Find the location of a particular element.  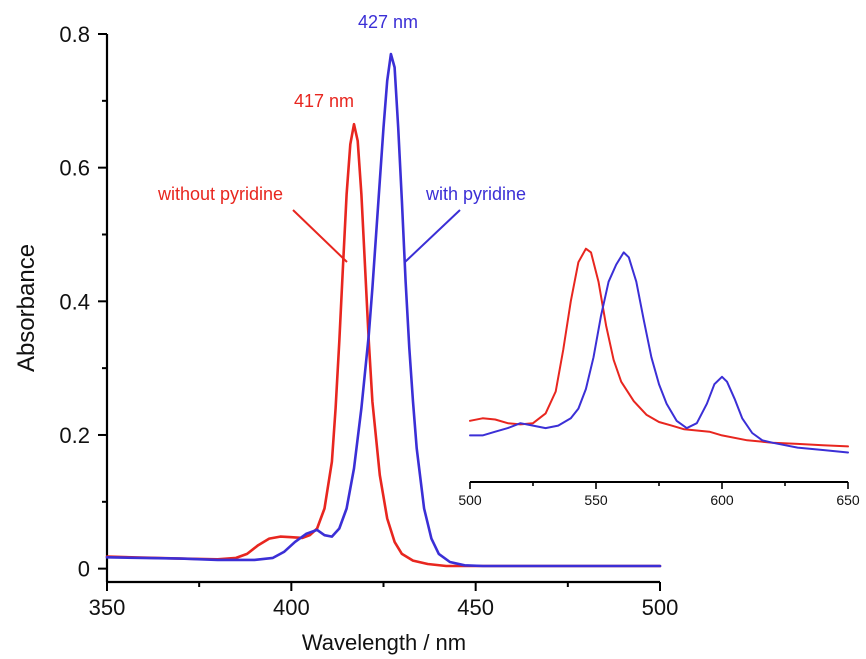

x-tick-label: 450 is located at coordinates (475, 607).